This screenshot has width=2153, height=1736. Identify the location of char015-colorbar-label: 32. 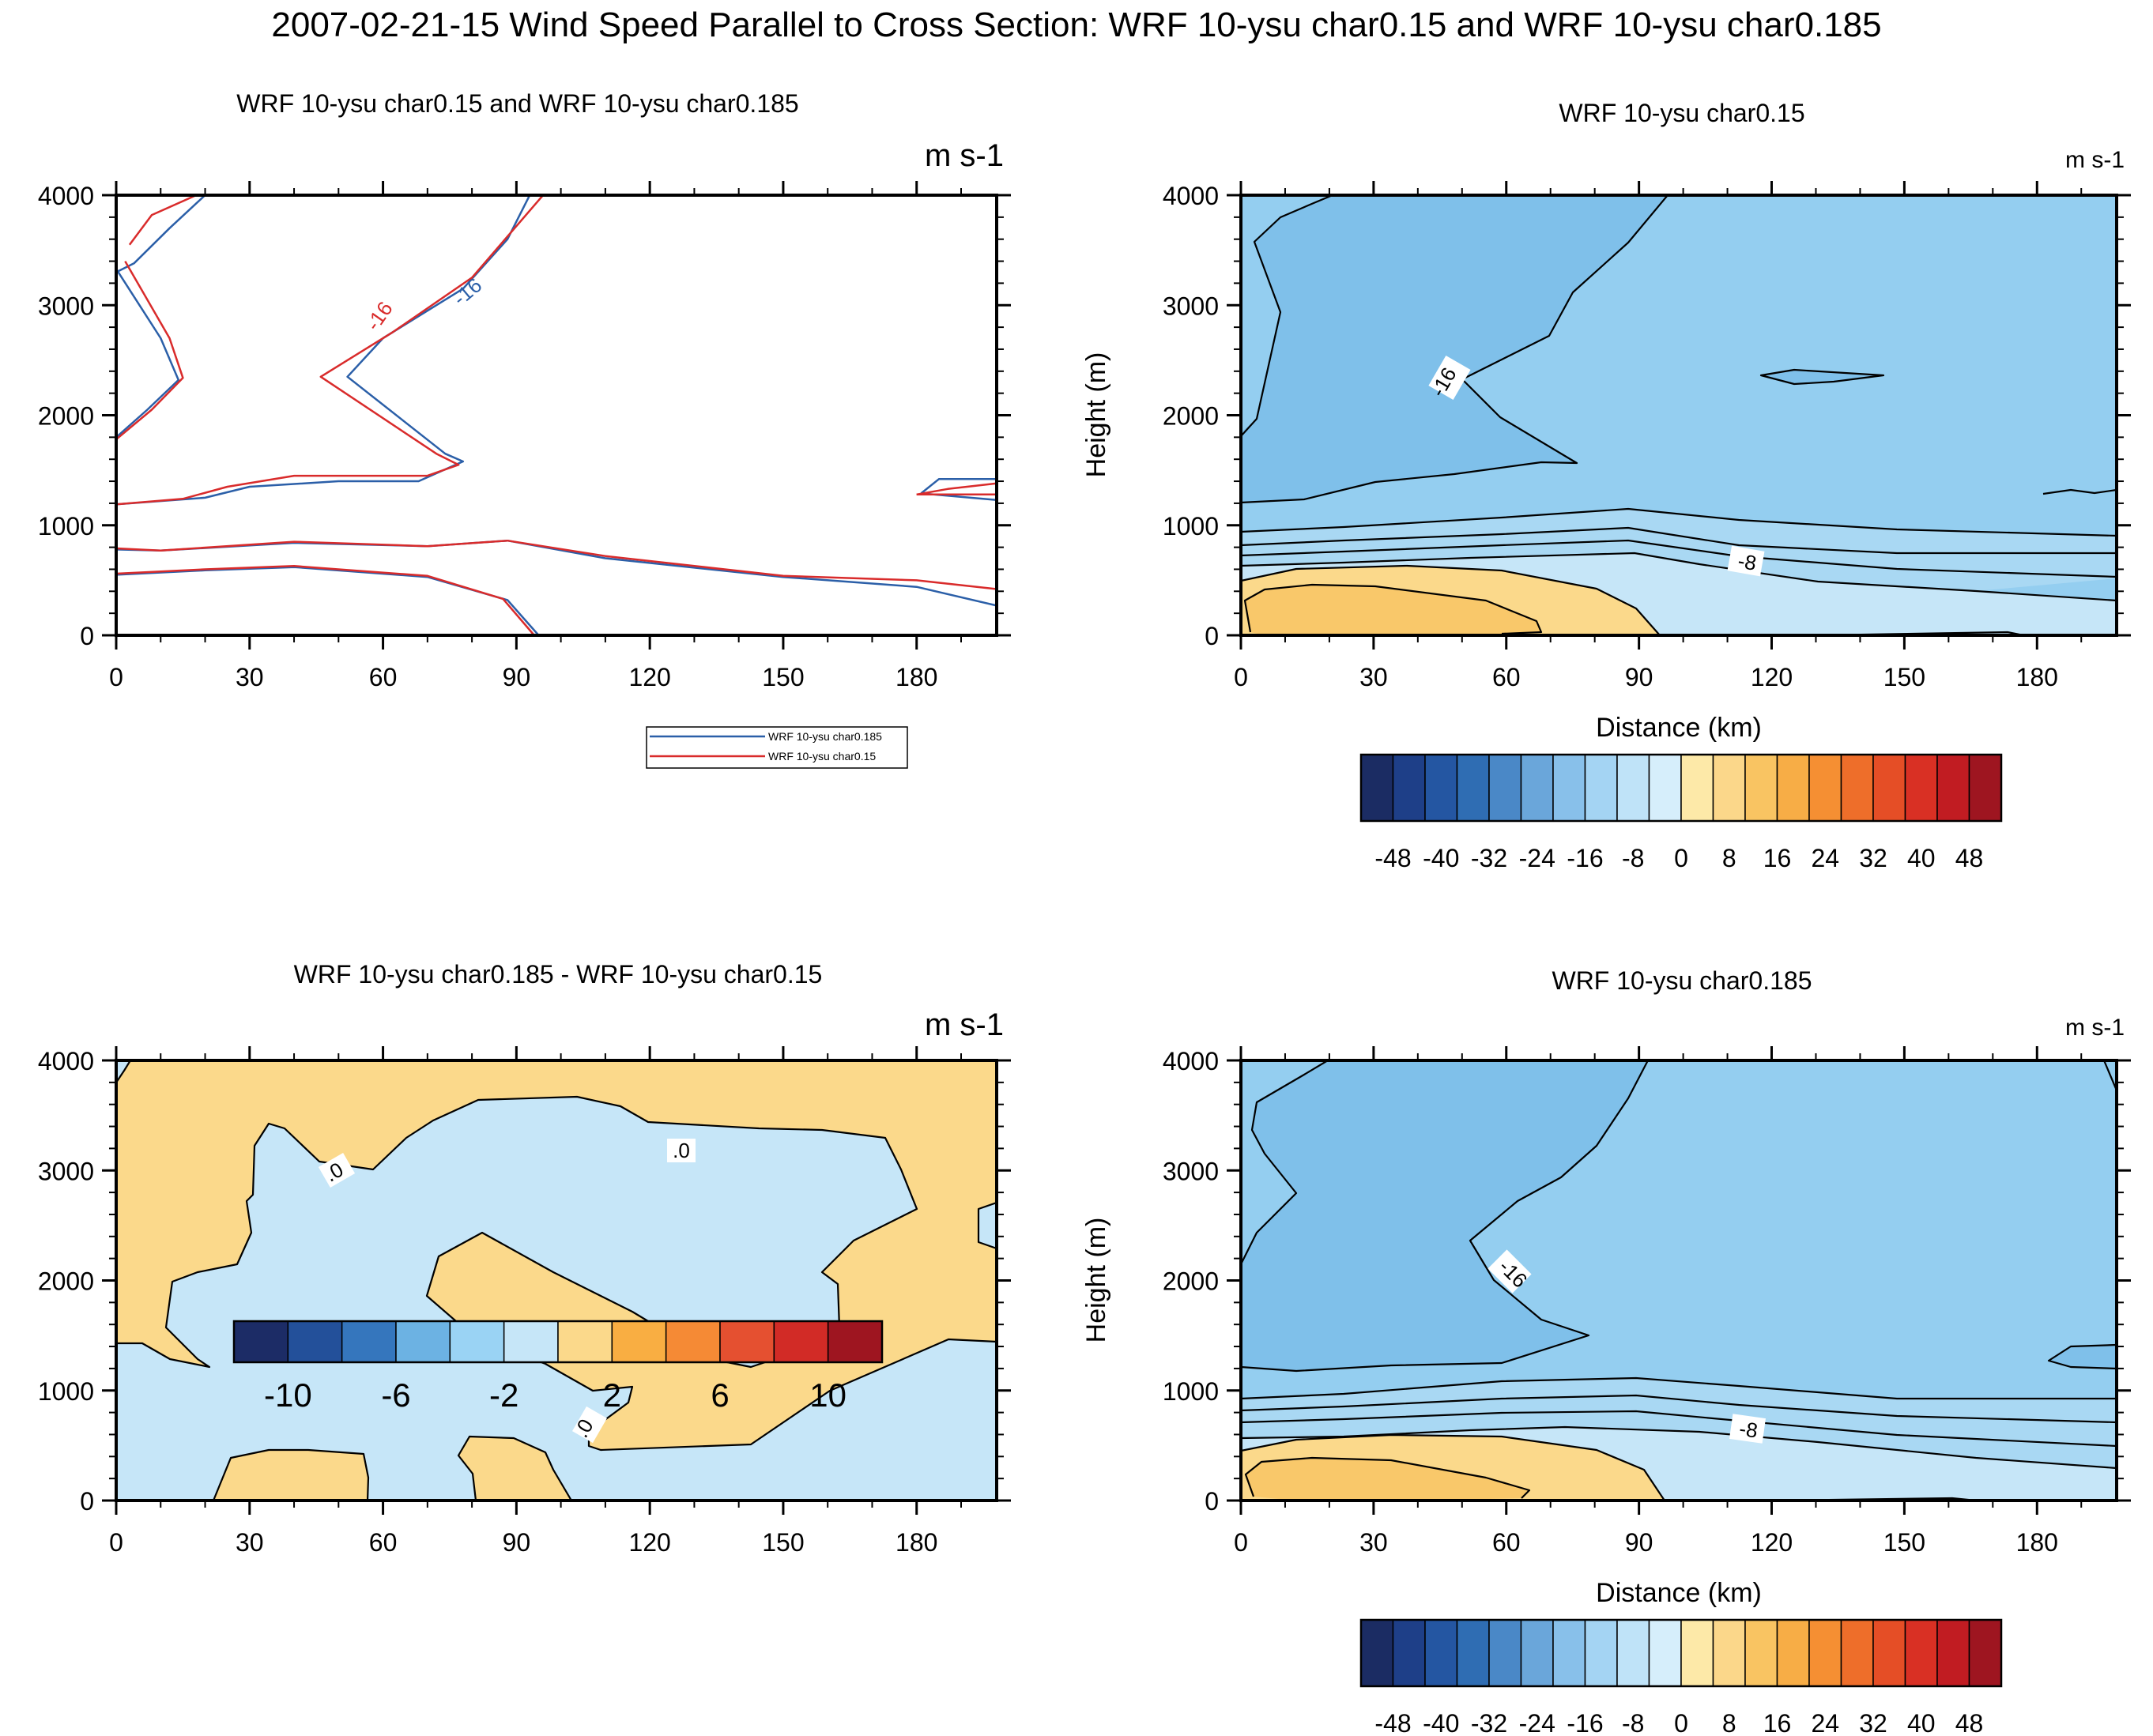
(1873, 858).